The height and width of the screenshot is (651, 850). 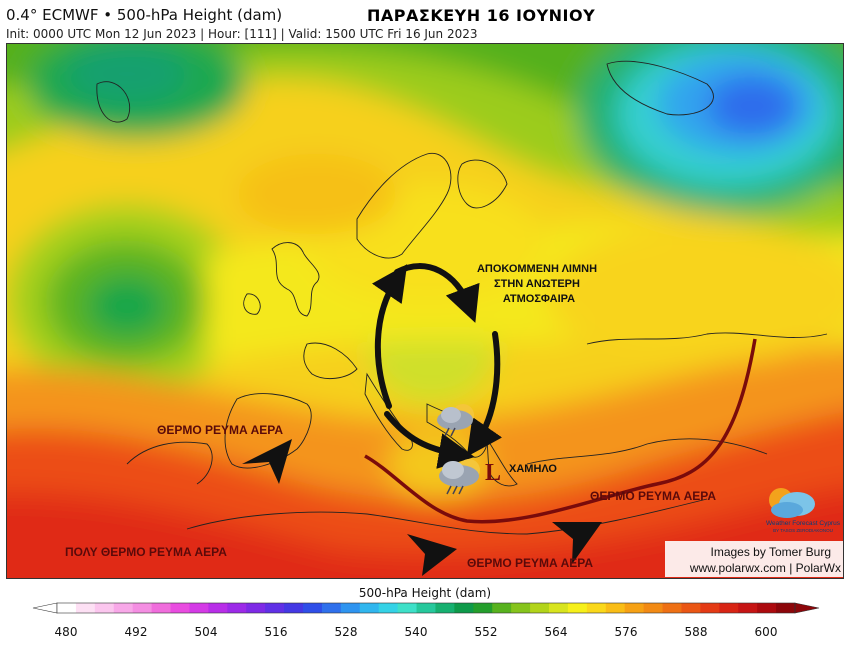 I want to click on colorbar-tick-label: 576, so click(x=626, y=632).